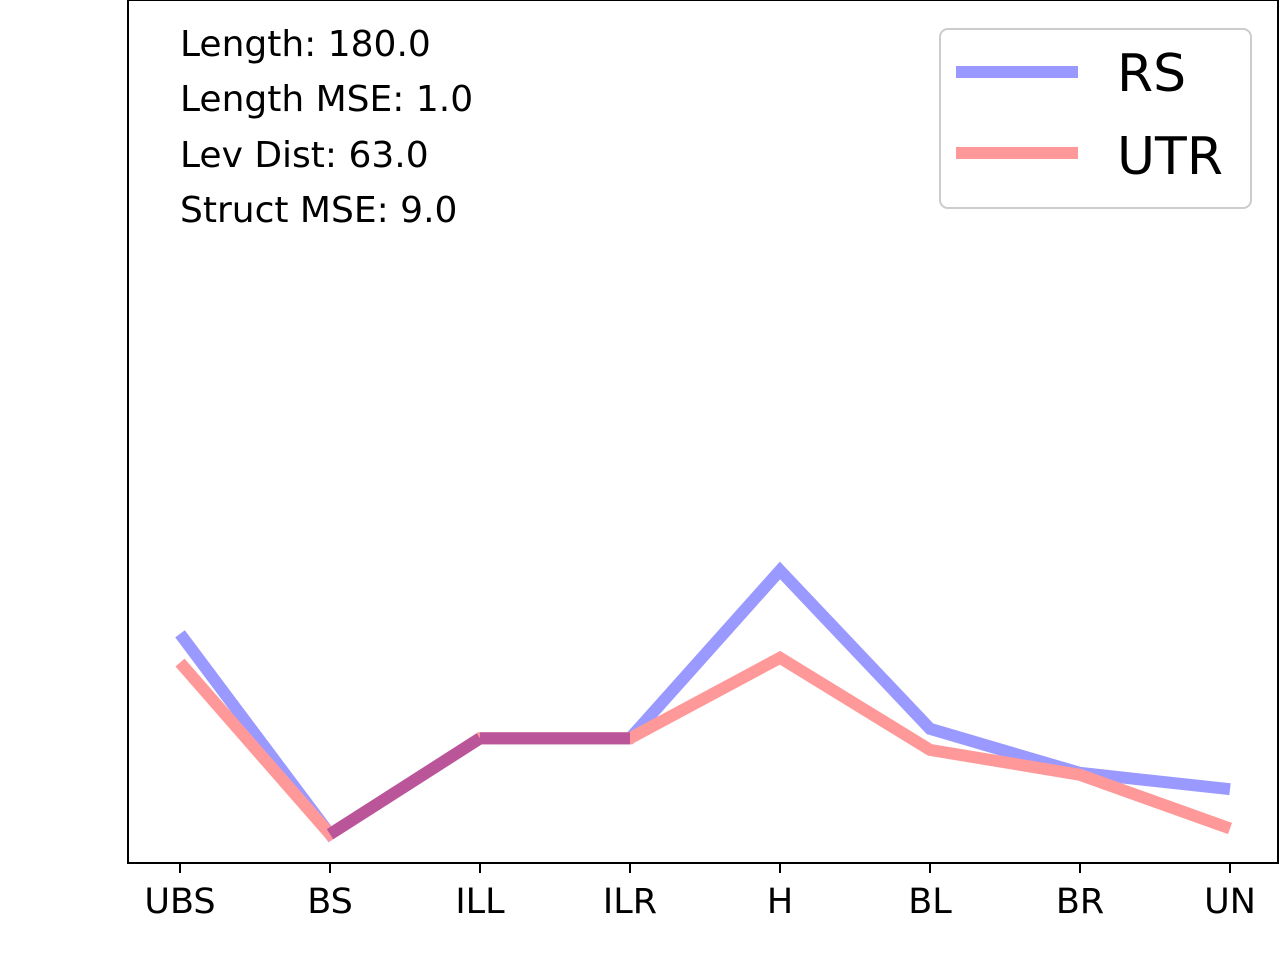  What do you see at coordinates (1230, 902) in the screenshot?
I see `x-tick-label-un: UN` at bounding box center [1230, 902].